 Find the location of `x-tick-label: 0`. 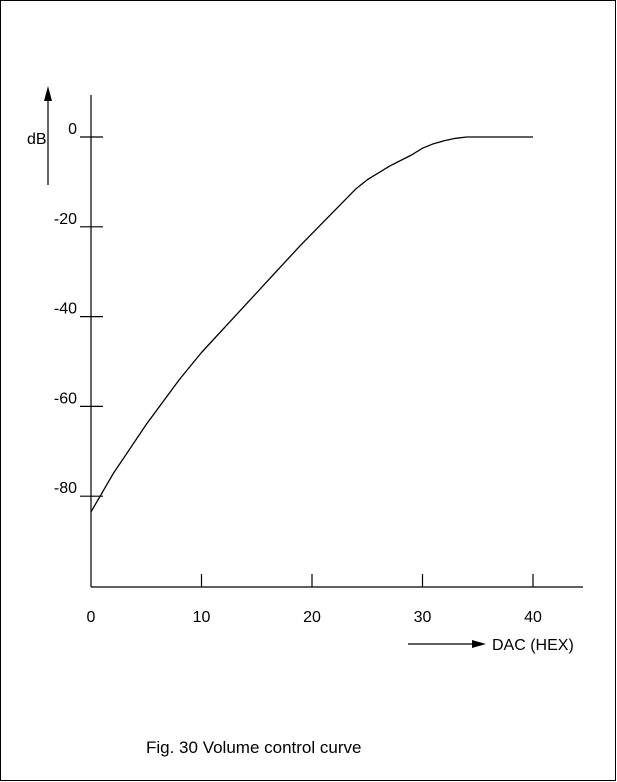

x-tick-label: 0 is located at coordinates (91, 617).